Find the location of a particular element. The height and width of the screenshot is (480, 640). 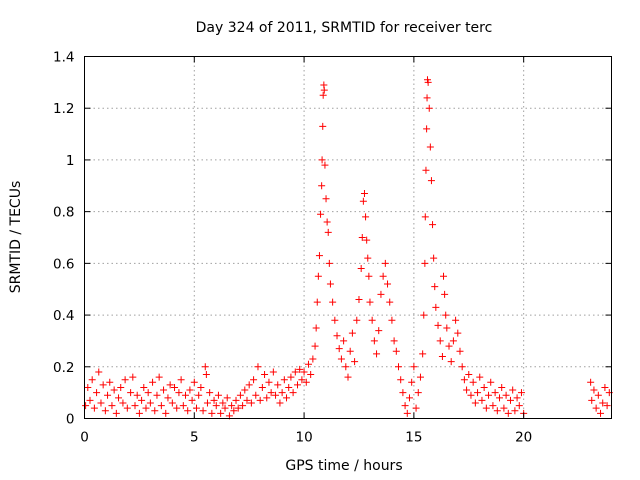

y-tick-label: 1 is located at coordinates (70, 161).